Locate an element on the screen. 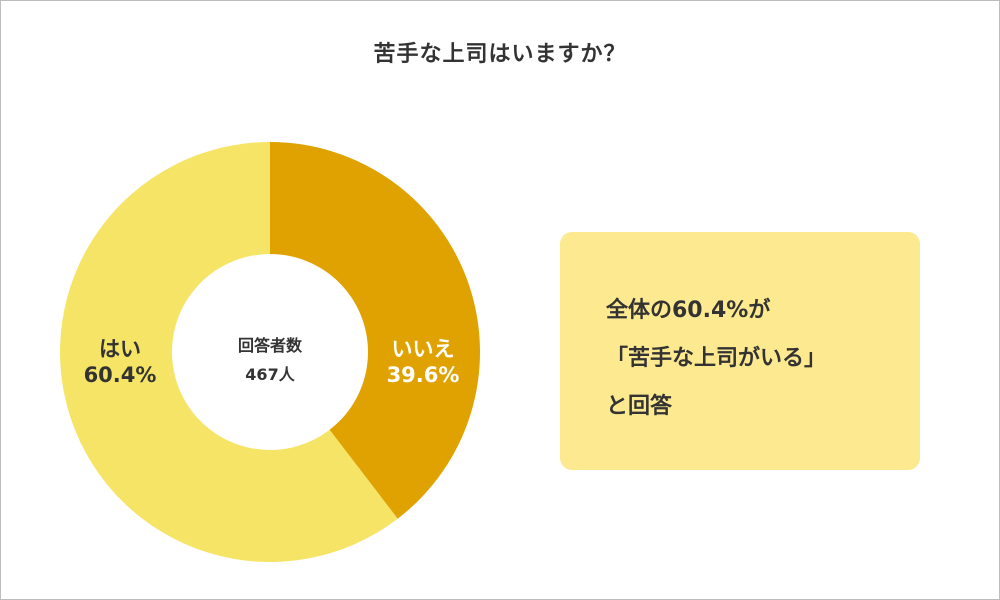  slice-label-yes: はい is located at coordinates (120, 349).